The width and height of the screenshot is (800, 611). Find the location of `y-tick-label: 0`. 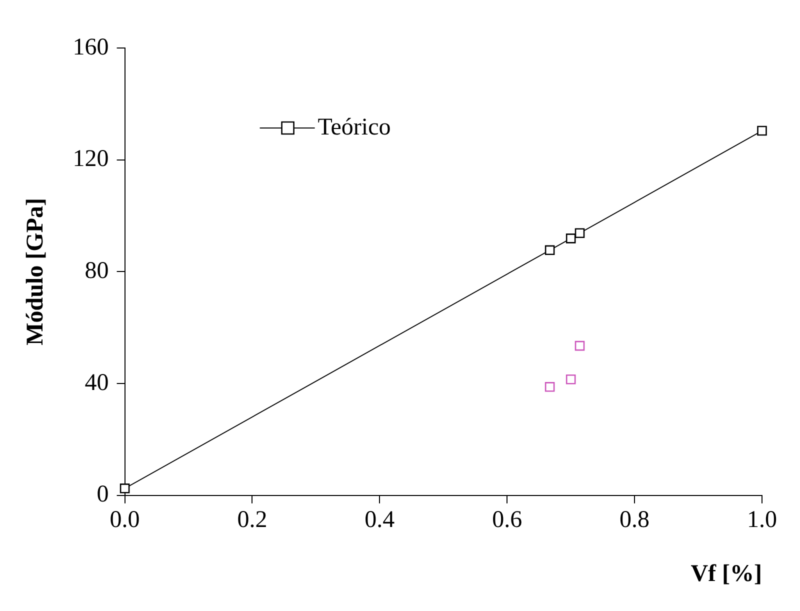

y-tick-label: 0 is located at coordinates (102, 495).